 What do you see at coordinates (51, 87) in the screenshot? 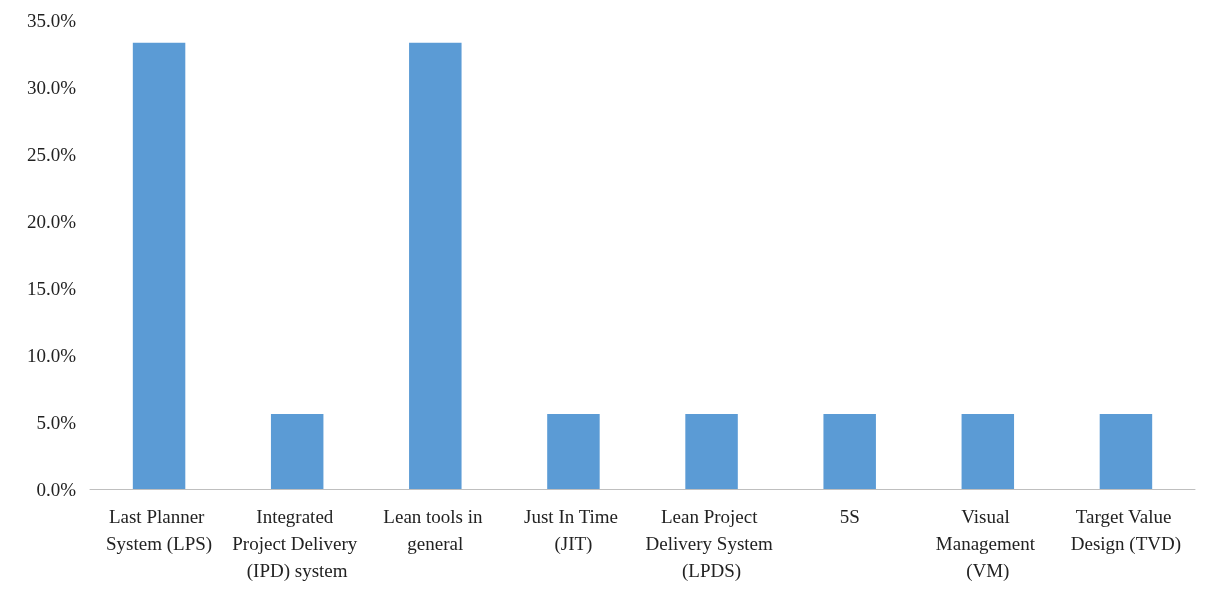
I see `y-tick-label: 30.0%` at bounding box center [51, 87].